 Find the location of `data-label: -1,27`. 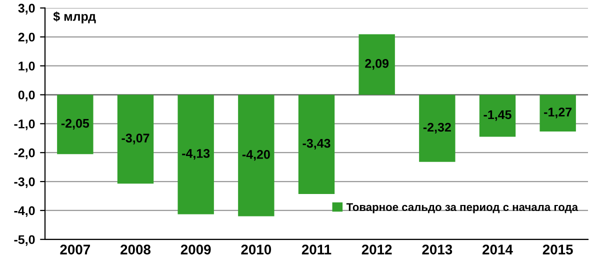

data-label: -1,27 is located at coordinates (558, 113).